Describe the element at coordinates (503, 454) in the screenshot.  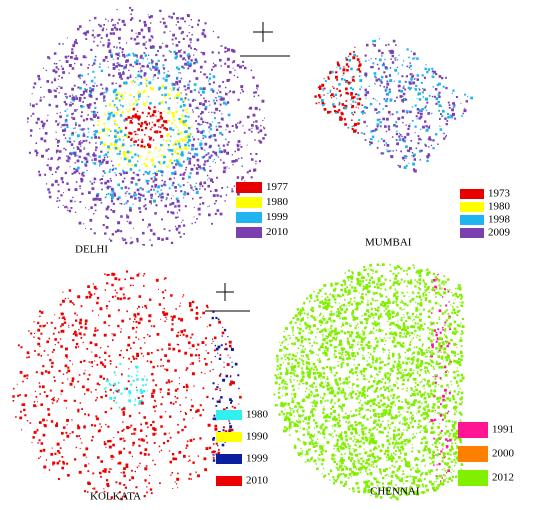
I see `legend-label: 2000` at that location.